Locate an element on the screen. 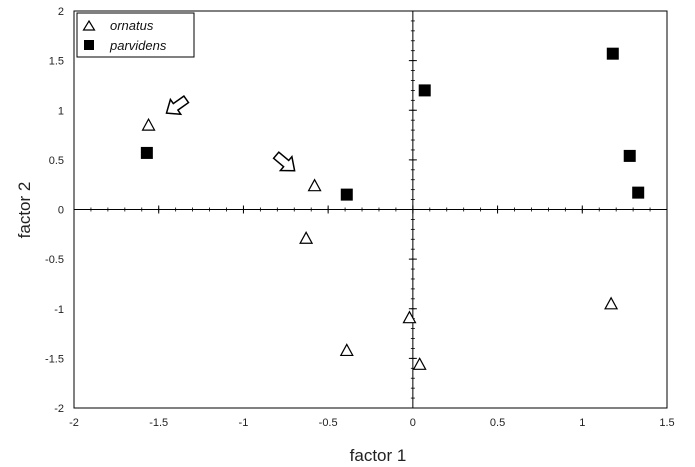 The image size is (695, 467). y-tick-label: -0.5 is located at coordinates (54, 260).